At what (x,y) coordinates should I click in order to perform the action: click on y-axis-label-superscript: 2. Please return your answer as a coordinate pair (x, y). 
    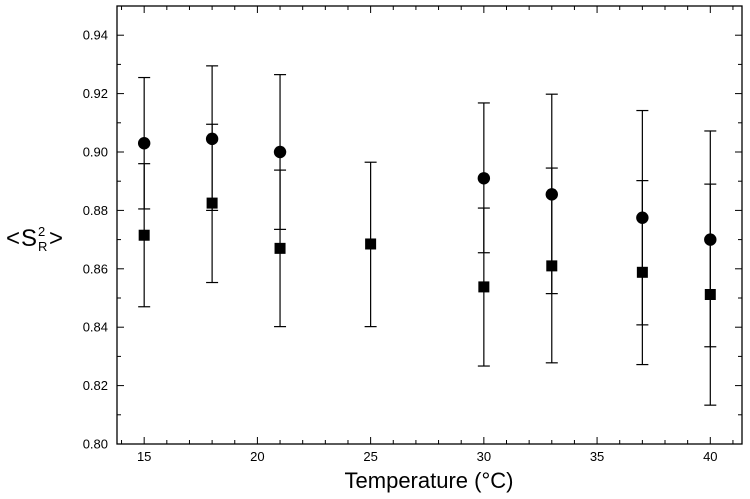
    Looking at the image, I should click on (41, 231).